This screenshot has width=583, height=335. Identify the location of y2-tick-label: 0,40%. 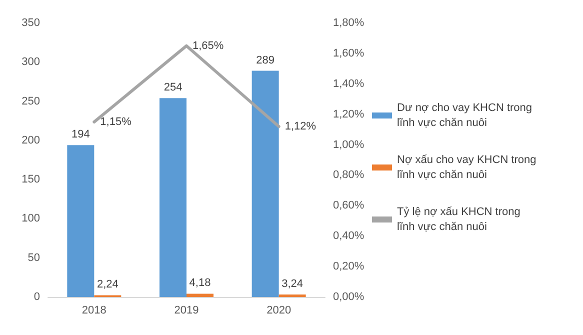
(348, 236).